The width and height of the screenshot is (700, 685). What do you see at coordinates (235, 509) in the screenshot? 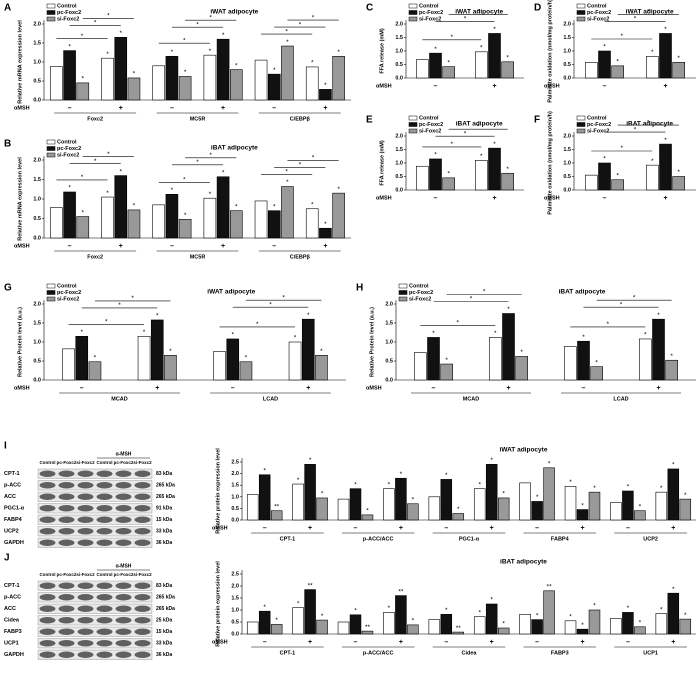
I see `y-tick-label: 0.5` at bounding box center [235, 509].